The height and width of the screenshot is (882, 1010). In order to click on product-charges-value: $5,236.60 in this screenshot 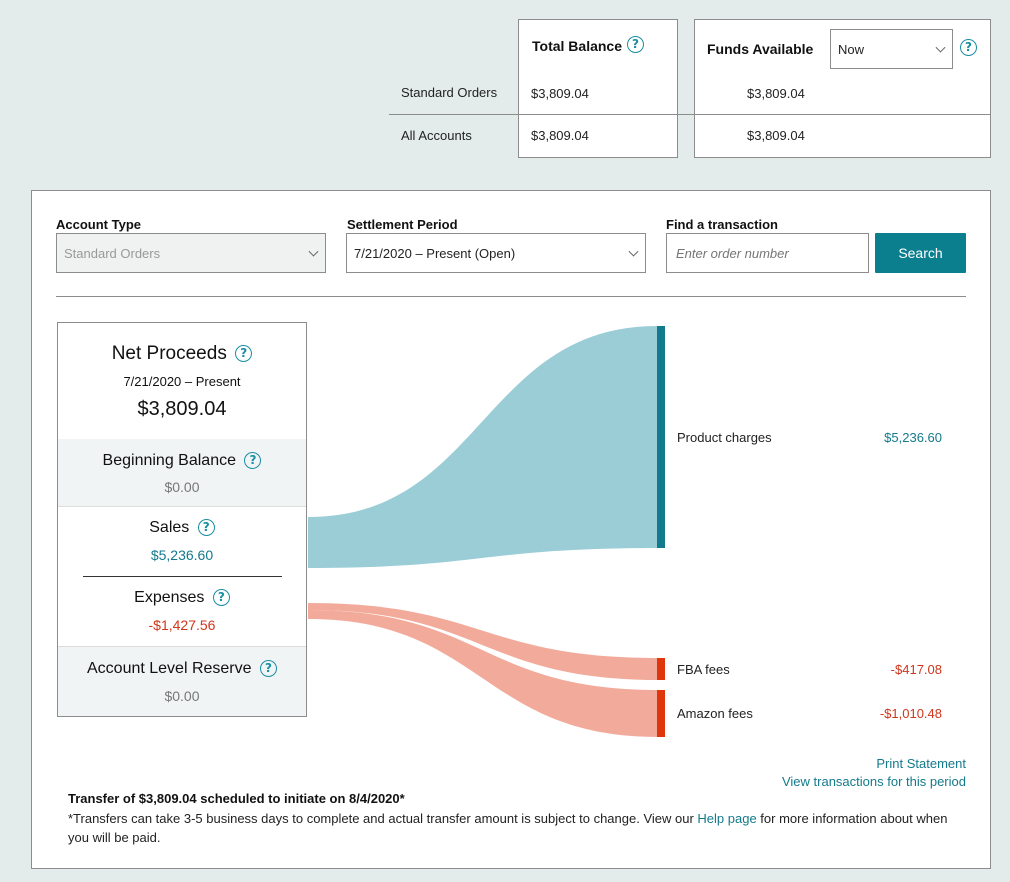, I will do `click(913, 437)`.